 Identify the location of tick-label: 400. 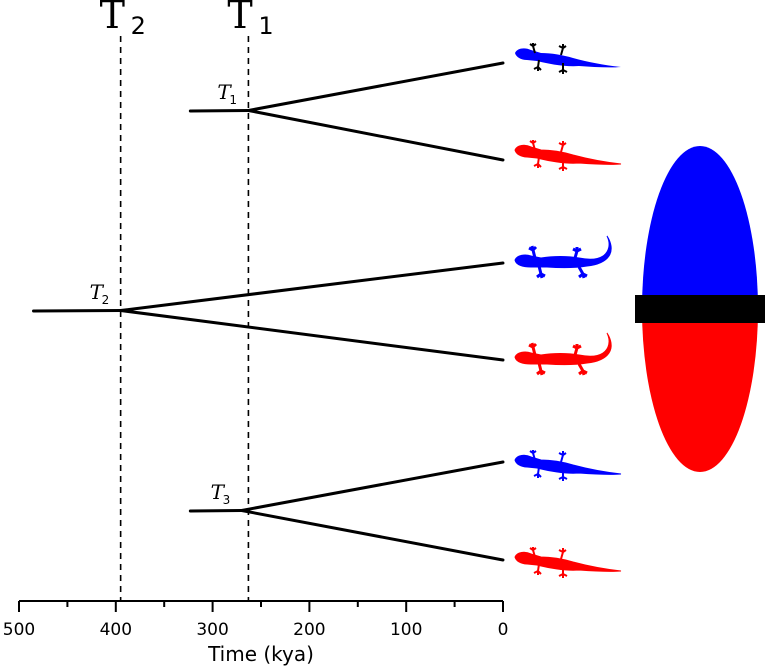
(116, 630).